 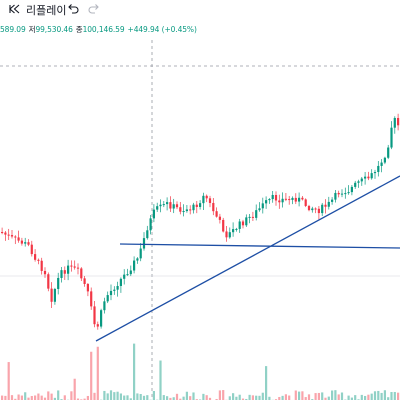 I want to click on undo-button, so click(x=73, y=10).